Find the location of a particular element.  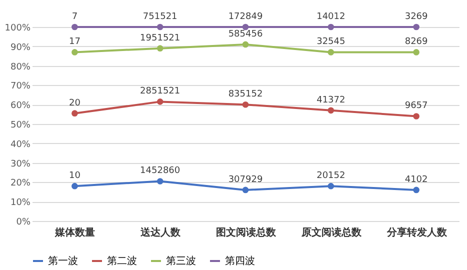

annotation: 20 is located at coordinates (74, 103).